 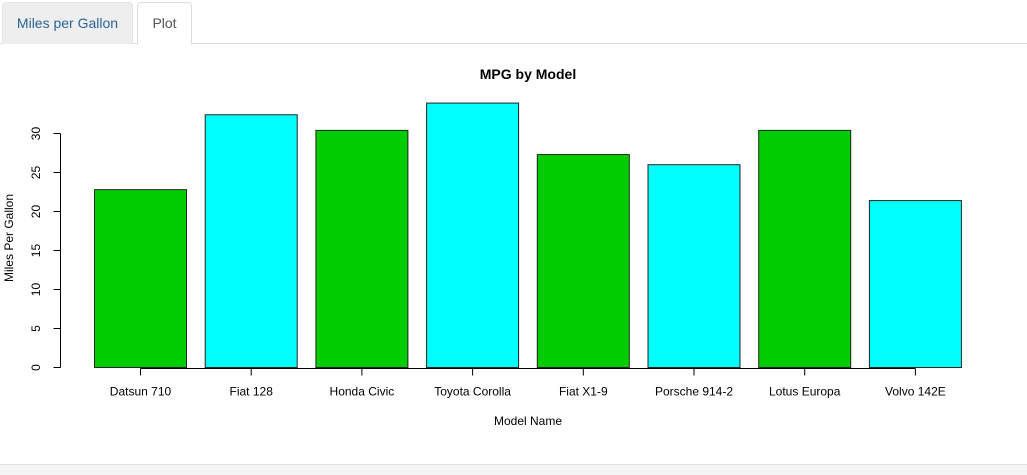 What do you see at coordinates (36, 367) in the screenshot?
I see `y-tick-label: 0` at bounding box center [36, 367].